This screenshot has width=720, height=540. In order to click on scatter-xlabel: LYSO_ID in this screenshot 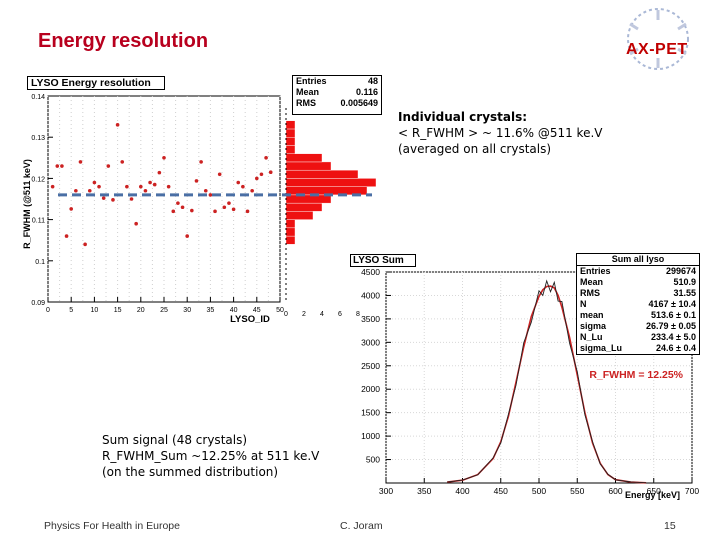, I will do `click(250, 319)`.